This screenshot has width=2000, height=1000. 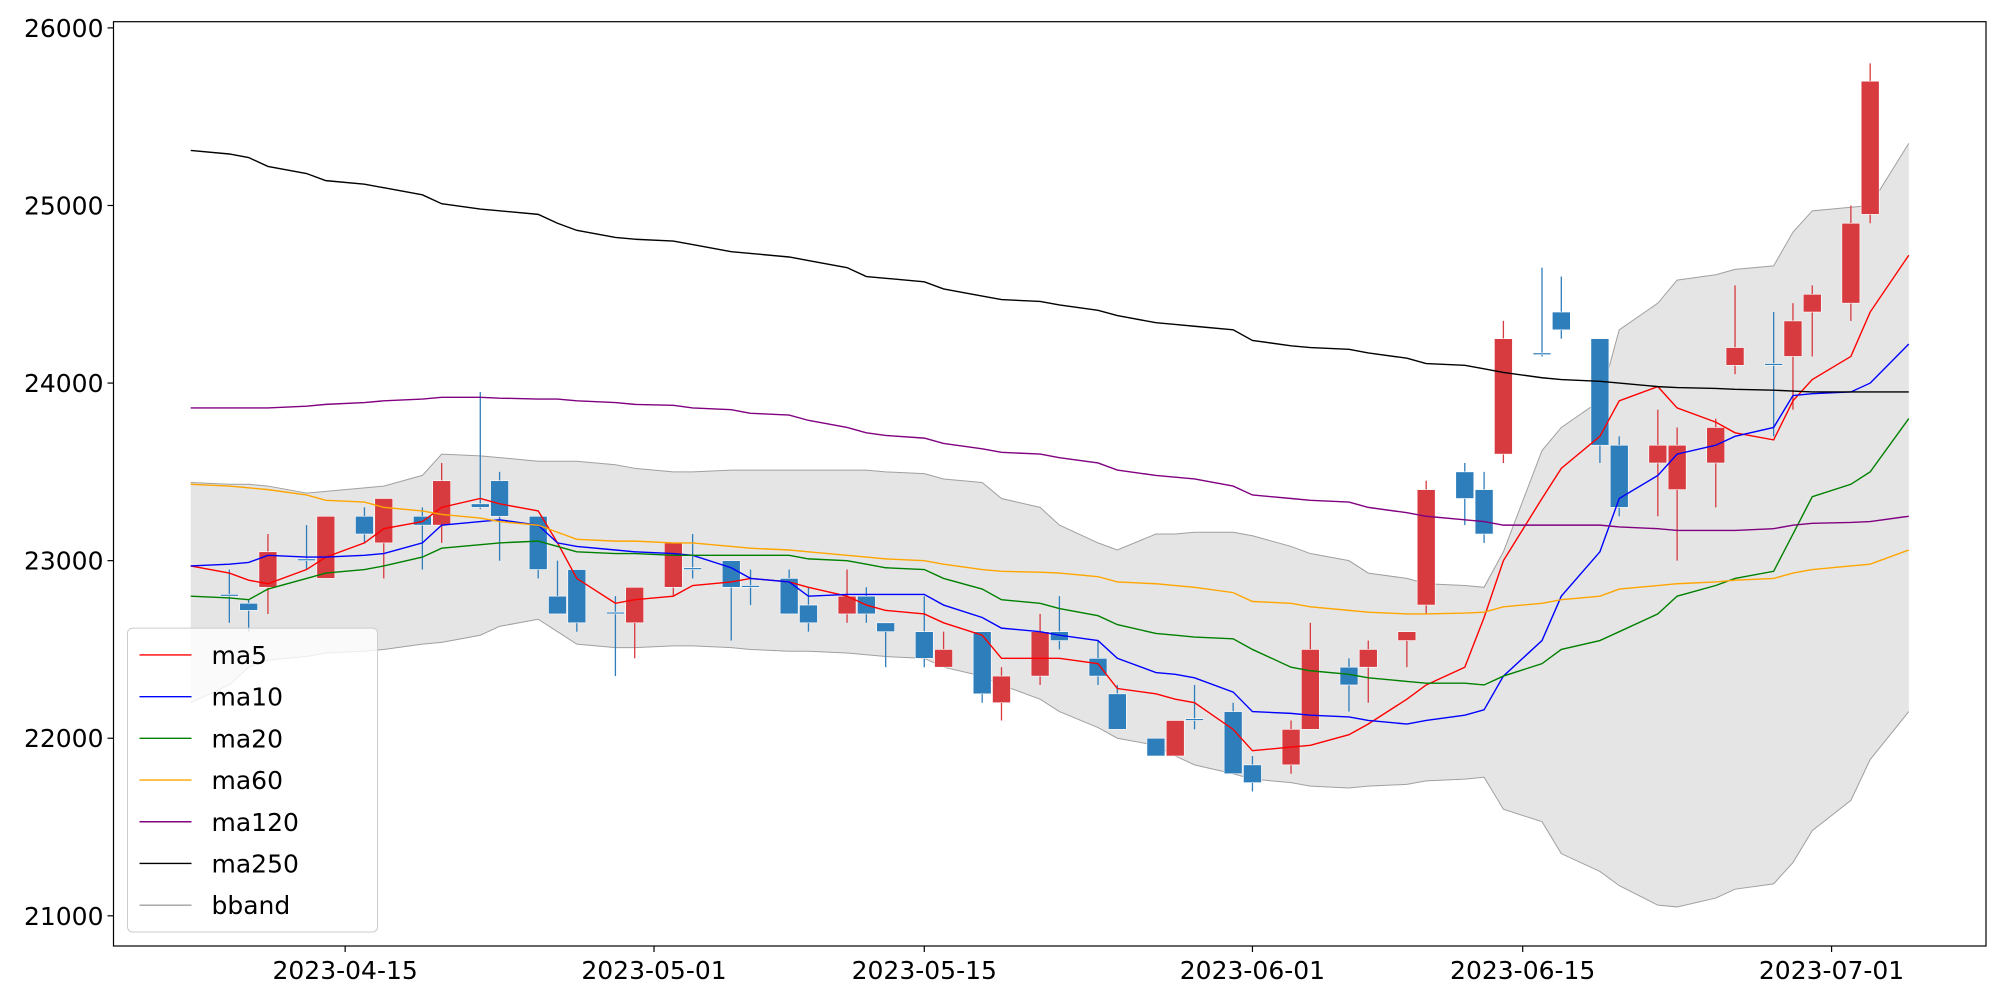 I want to click on y-tick-label: 23000, so click(x=64, y=561).